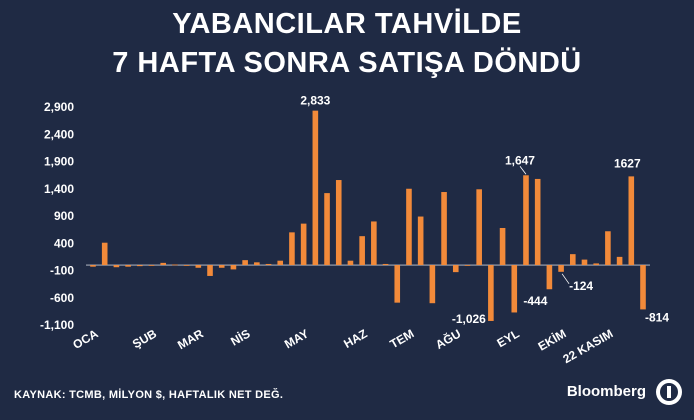 The height and width of the screenshot is (420, 694). I want to click on y-tick-label: 2,900, so click(59, 107).